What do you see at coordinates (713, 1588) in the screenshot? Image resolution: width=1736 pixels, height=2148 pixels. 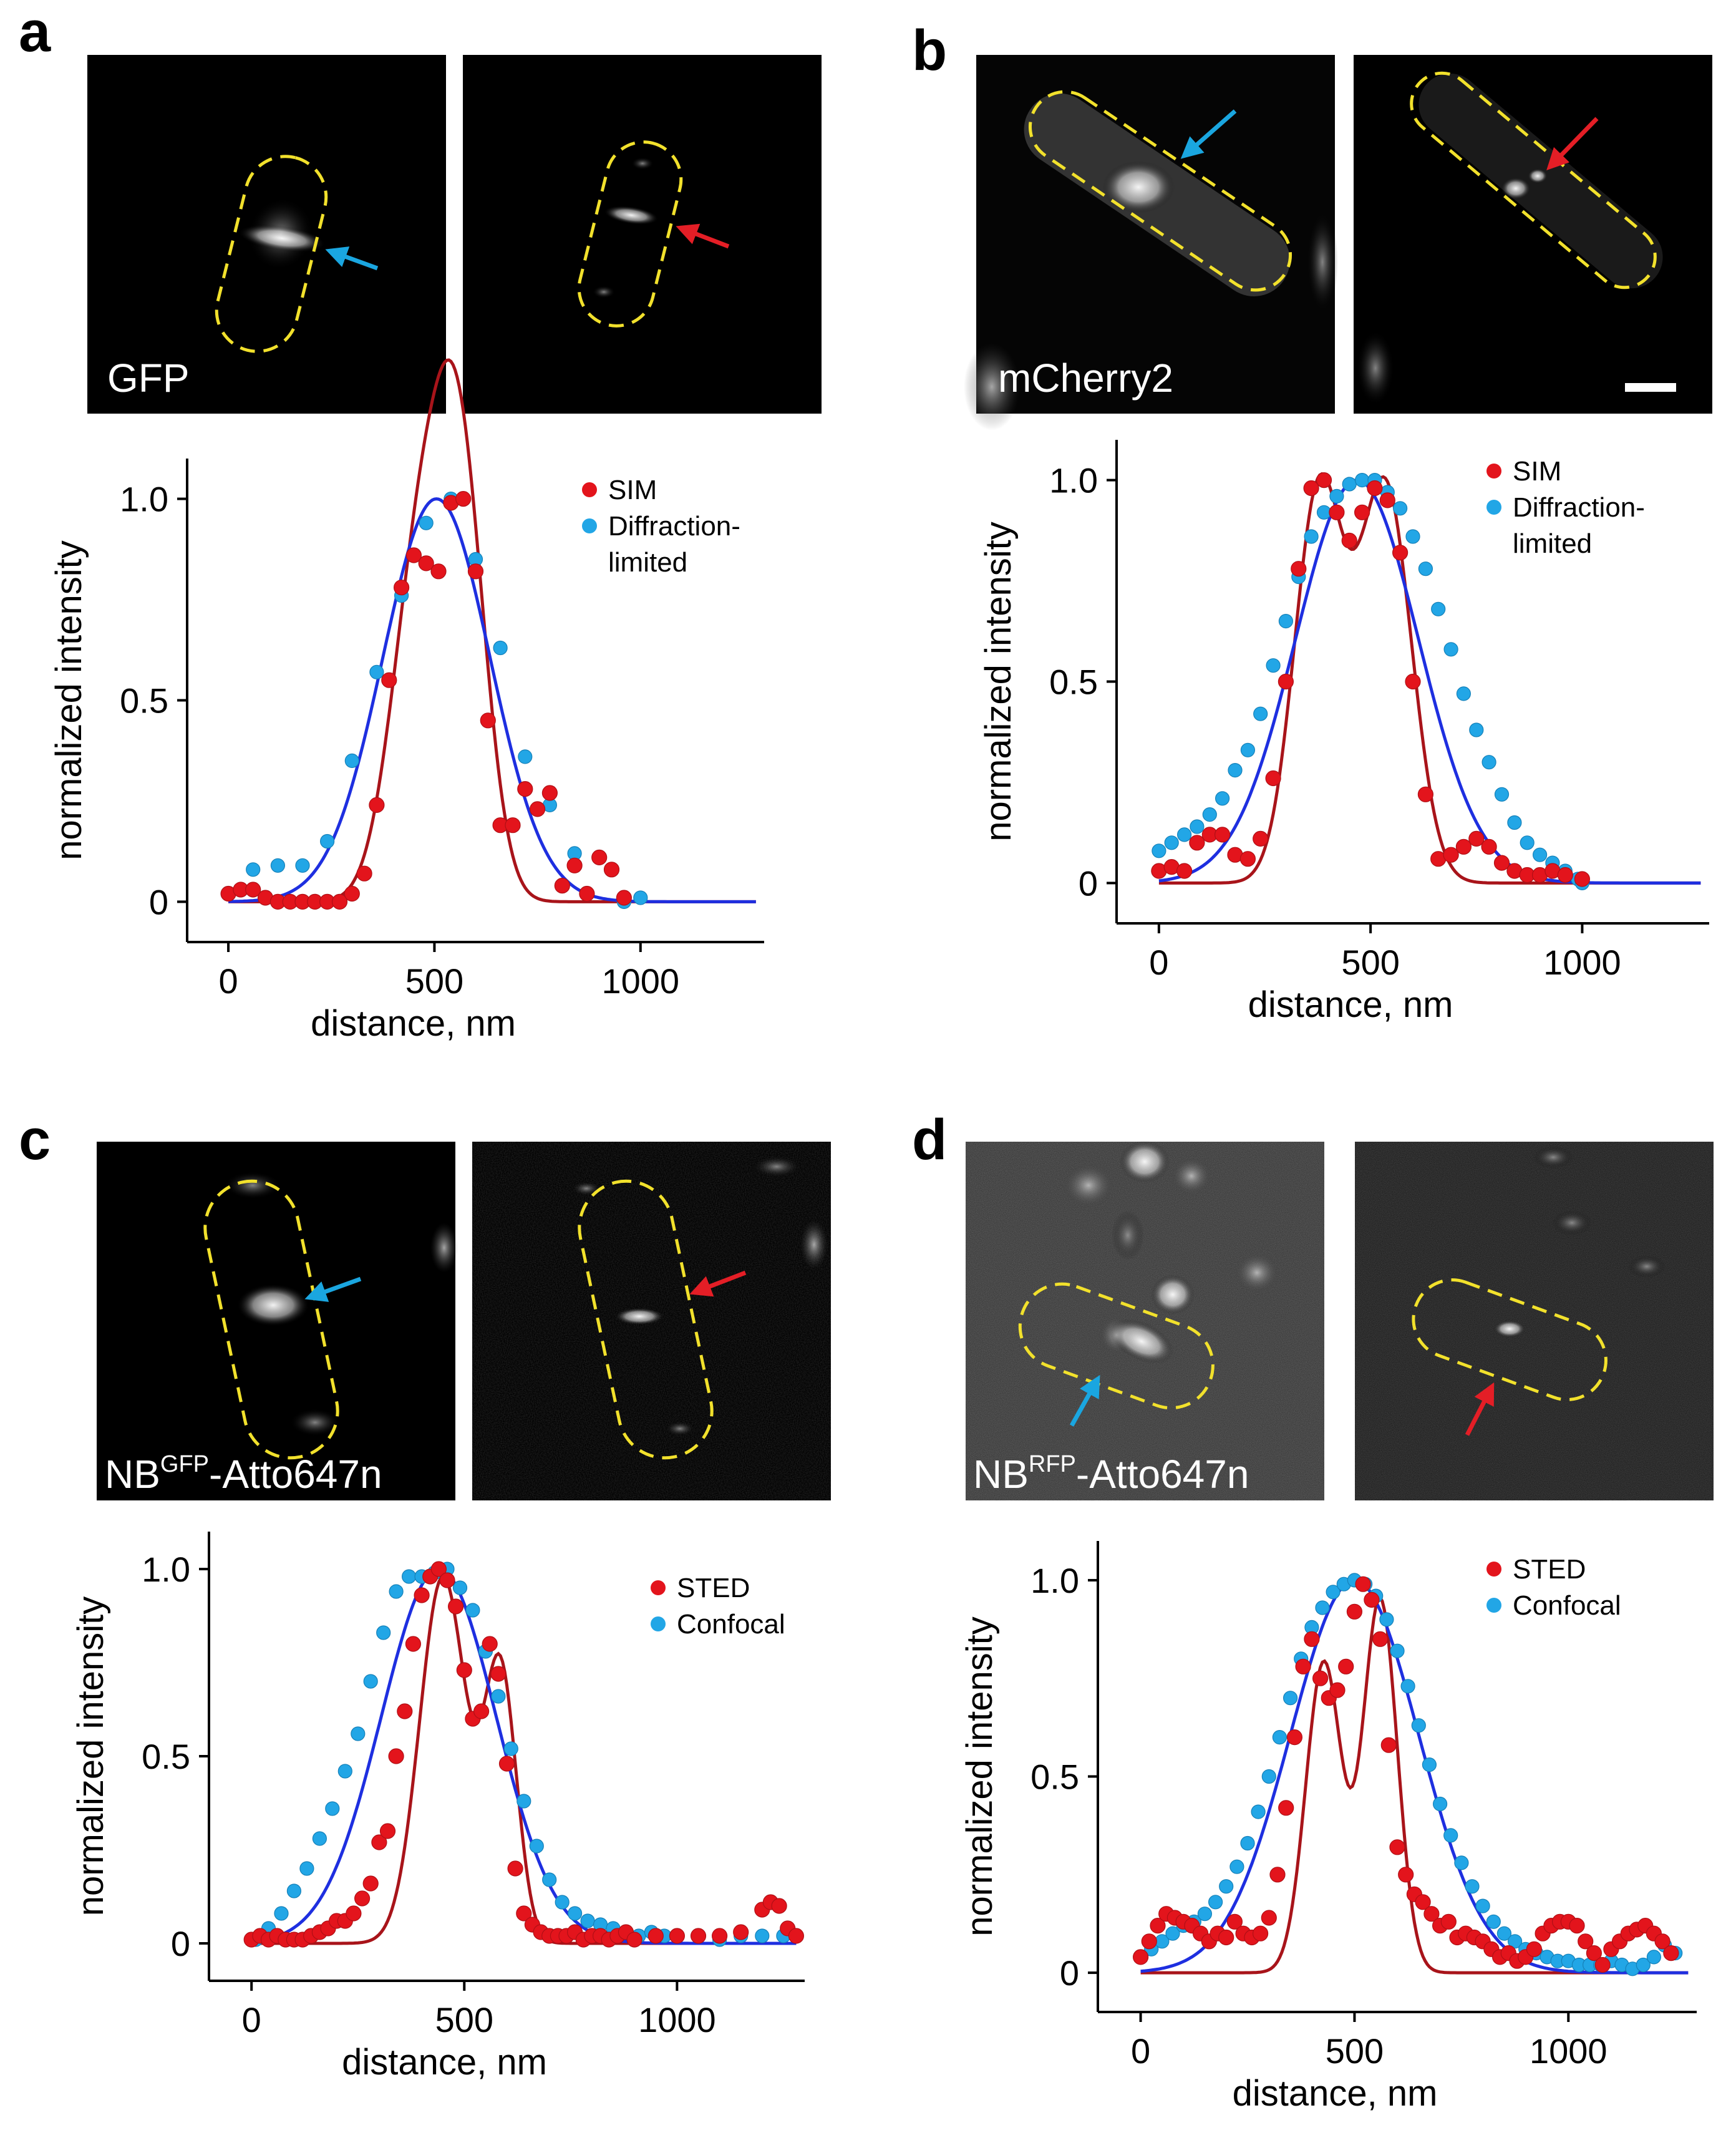 I see `legend-label-c: STED` at bounding box center [713, 1588].